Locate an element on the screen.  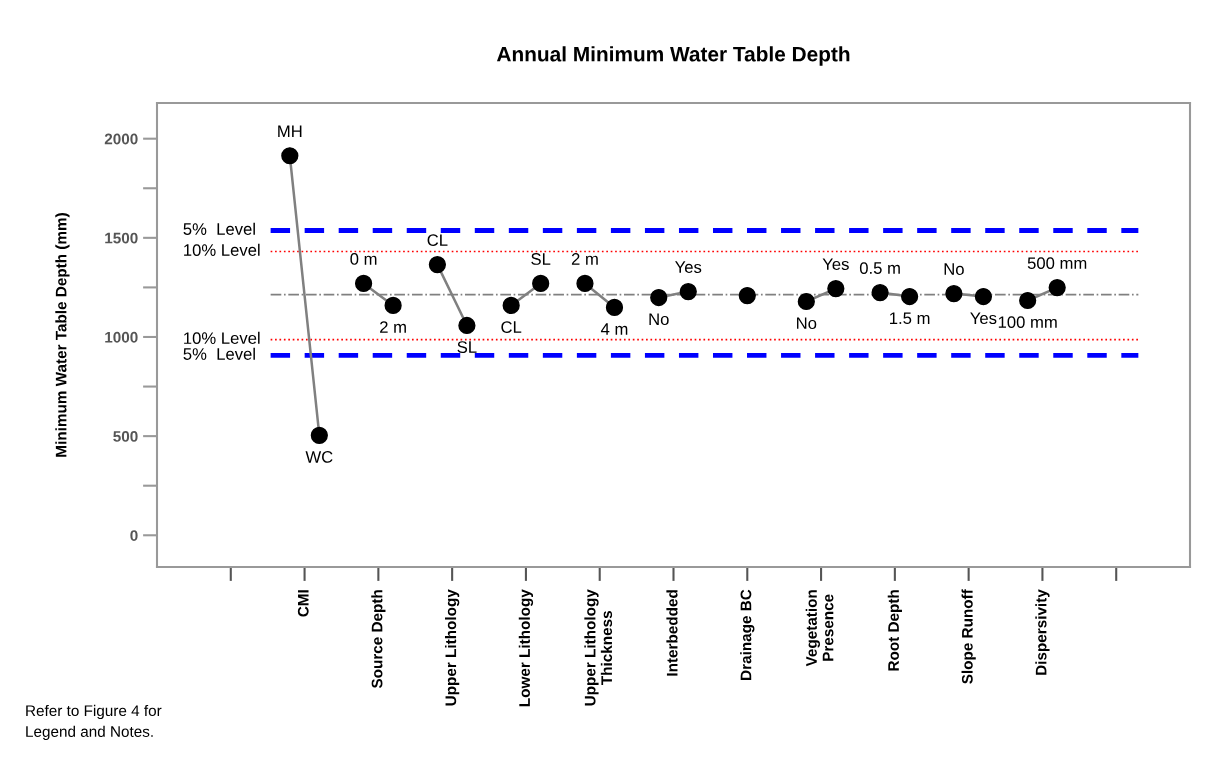
x-tick-label: Slope Runoff is located at coordinates (968, 636).